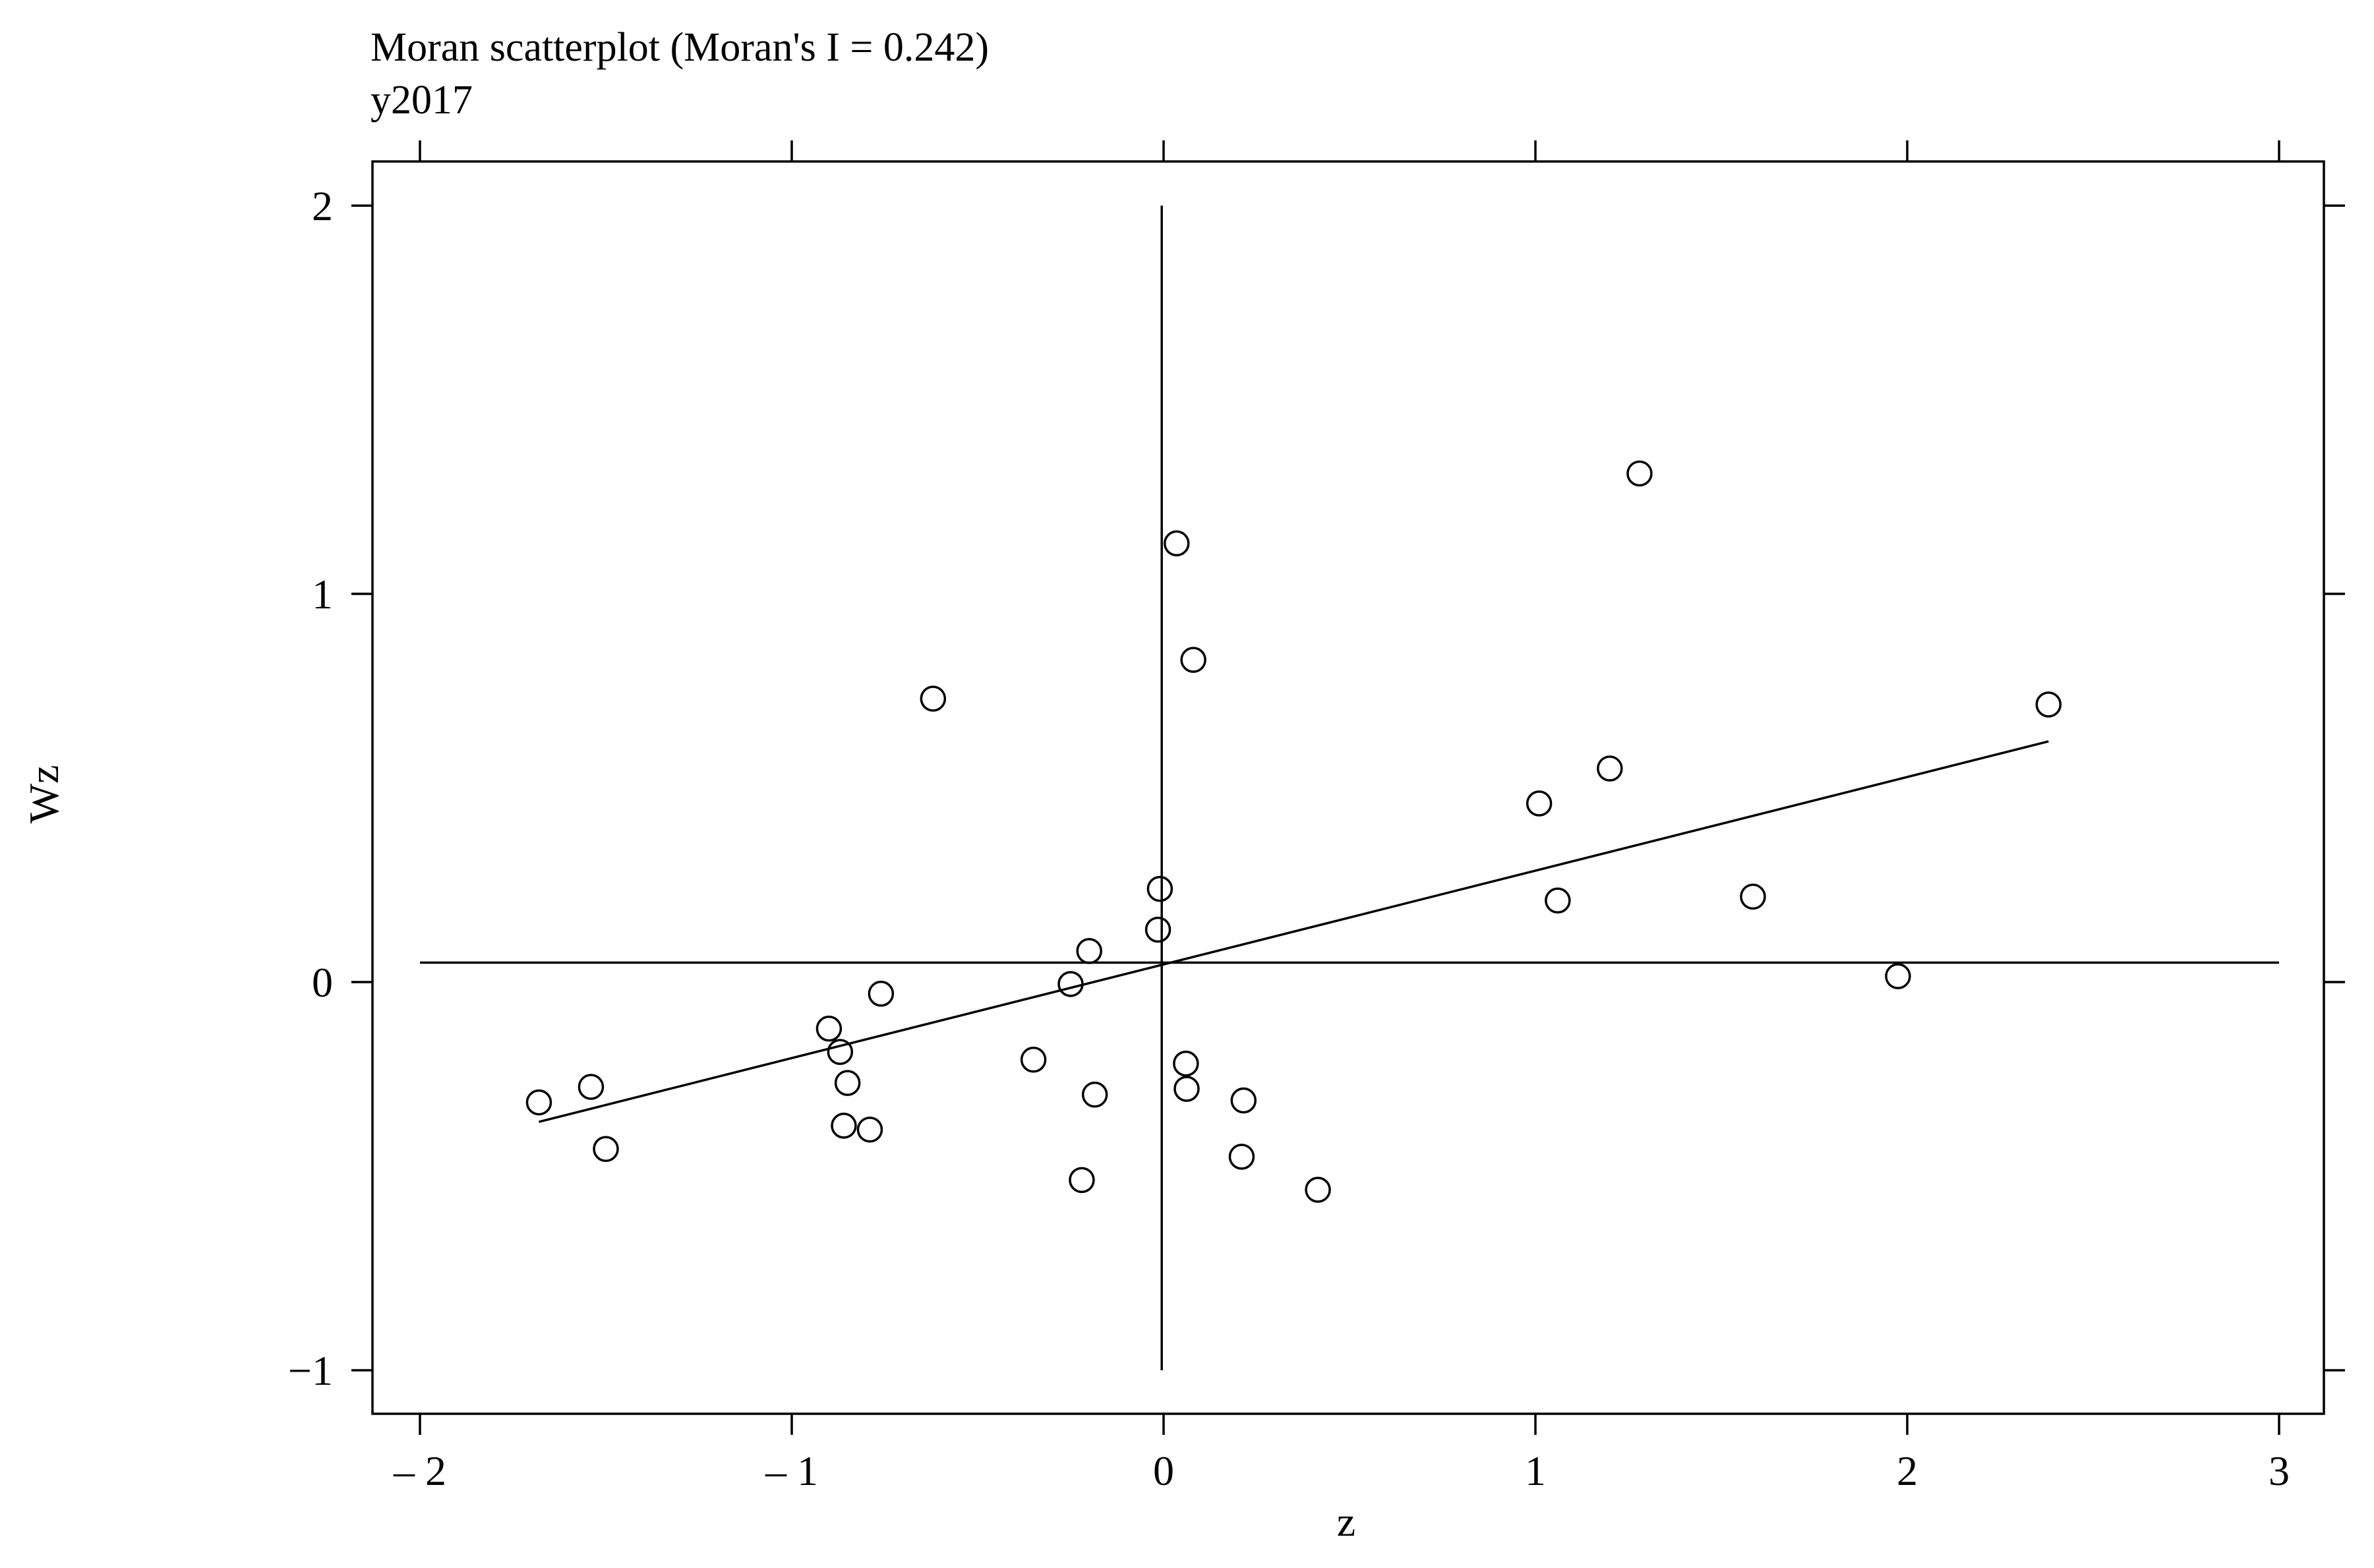 The height and width of the screenshot is (1568, 2374). What do you see at coordinates (1907, 1470) in the screenshot?
I see `x-tick-label: 2` at bounding box center [1907, 1470].